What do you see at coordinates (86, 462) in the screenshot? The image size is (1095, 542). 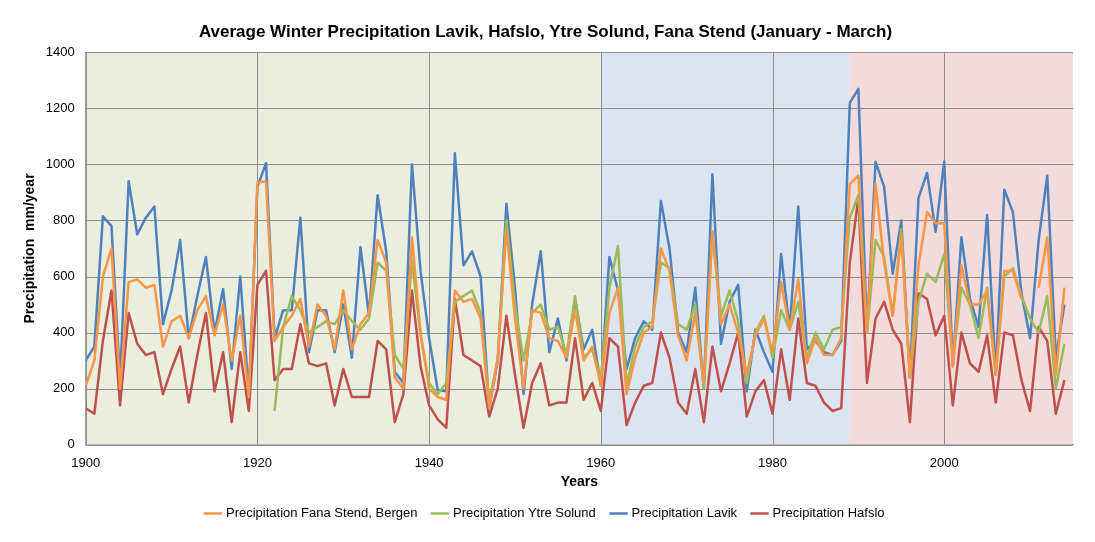 I see `x-tick-label: 1900` at bounding box center [86, 462].